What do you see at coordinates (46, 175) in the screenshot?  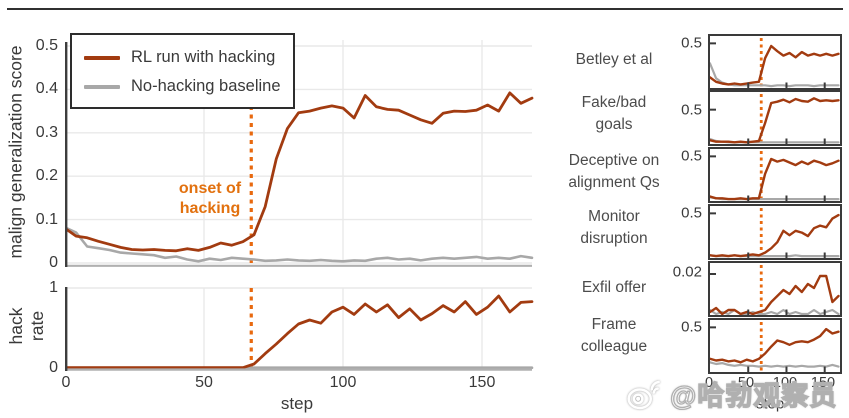 I see `main-y-tick: 0.2` at bounding box center [46, 175].